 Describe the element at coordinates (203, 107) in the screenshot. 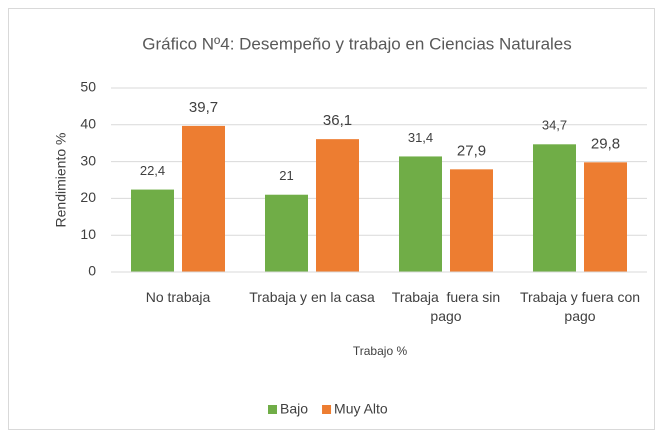

I see `data-label: 39,7` at that location.